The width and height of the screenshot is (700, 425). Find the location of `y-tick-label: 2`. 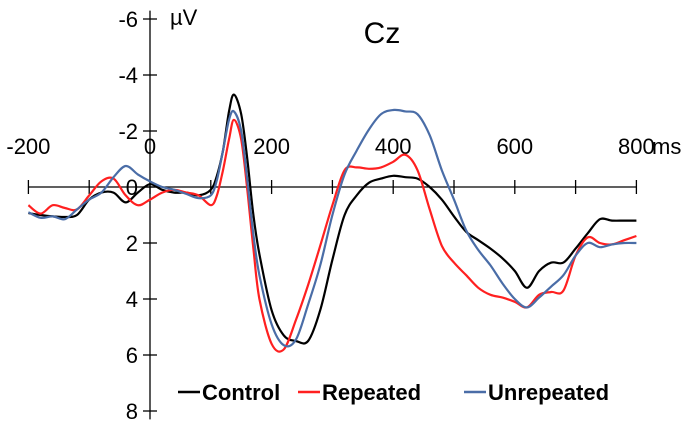

y-tick-label: 2 is located at coordinates (132, 243).